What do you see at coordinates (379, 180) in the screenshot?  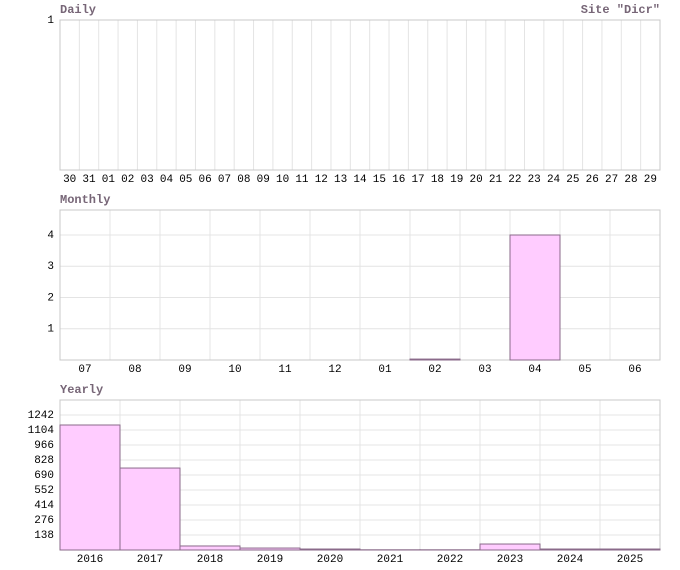 I see `x-tick-label: 15` at bounding box center [379, 180].